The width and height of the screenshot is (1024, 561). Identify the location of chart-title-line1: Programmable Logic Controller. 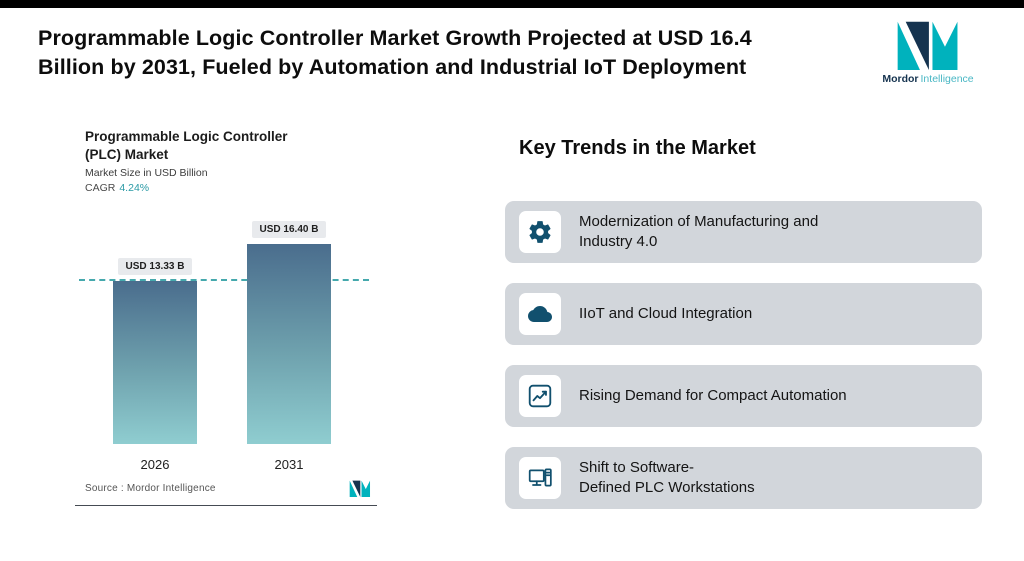
(186, 136).